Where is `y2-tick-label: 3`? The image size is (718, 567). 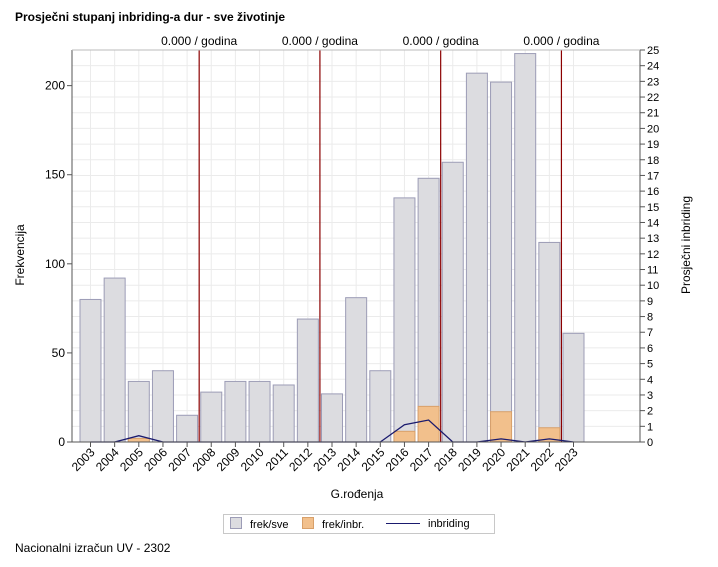 y2-tick-label: 3 is located at coordinates (650, 396).